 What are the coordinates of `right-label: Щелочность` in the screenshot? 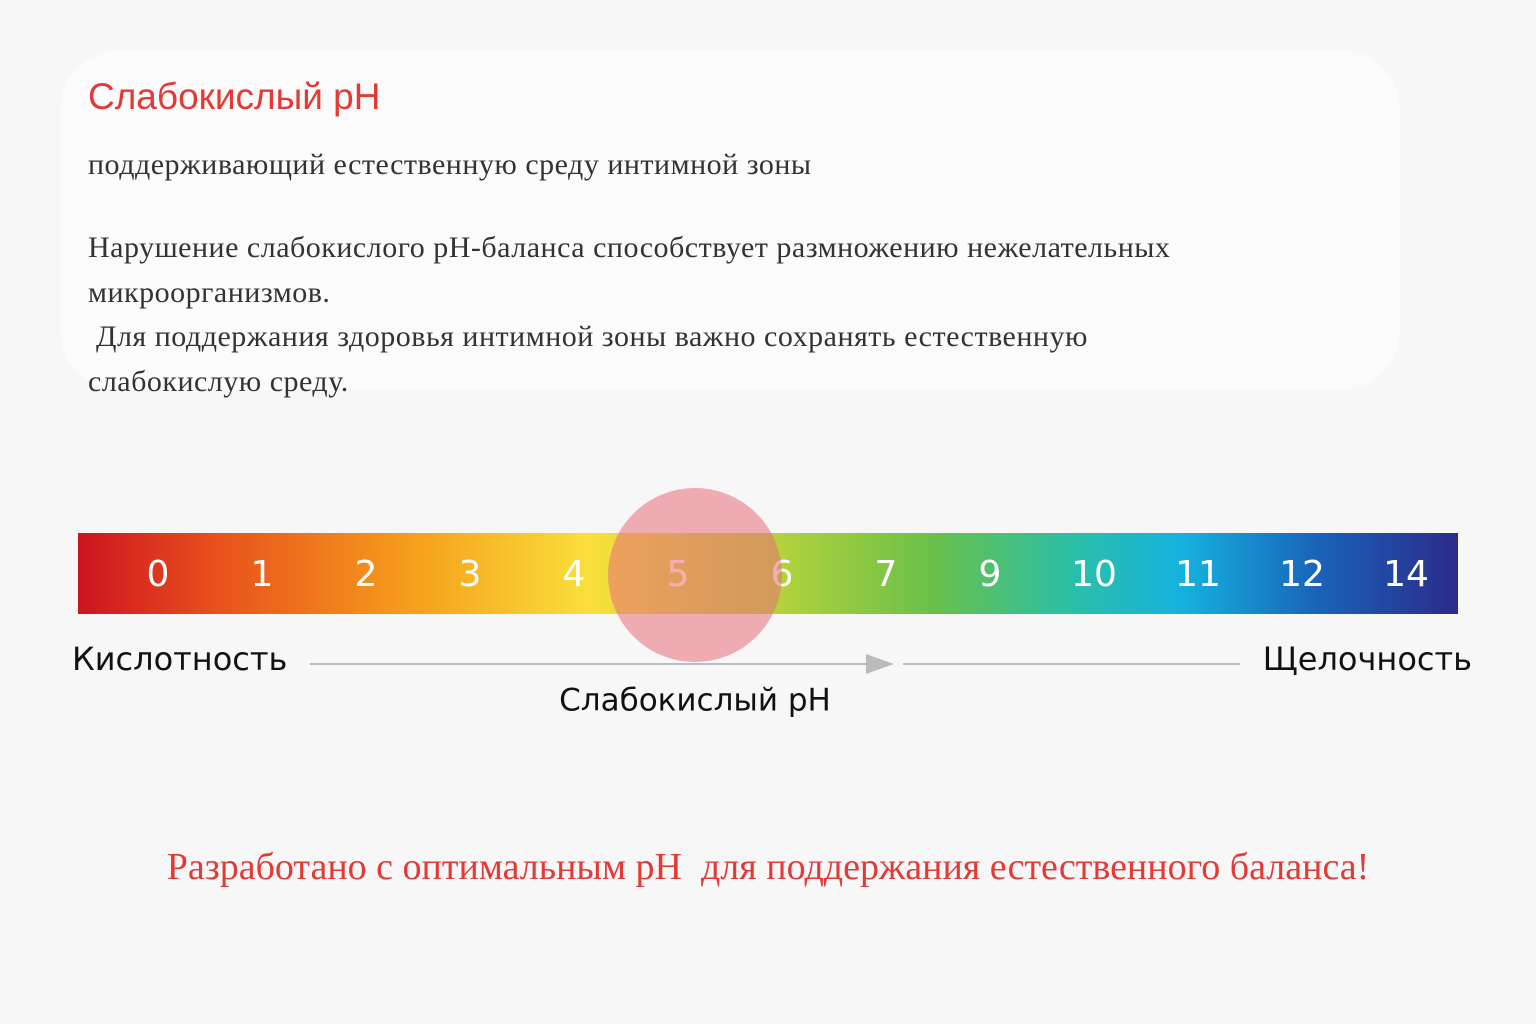 It's located at (1367, 659).